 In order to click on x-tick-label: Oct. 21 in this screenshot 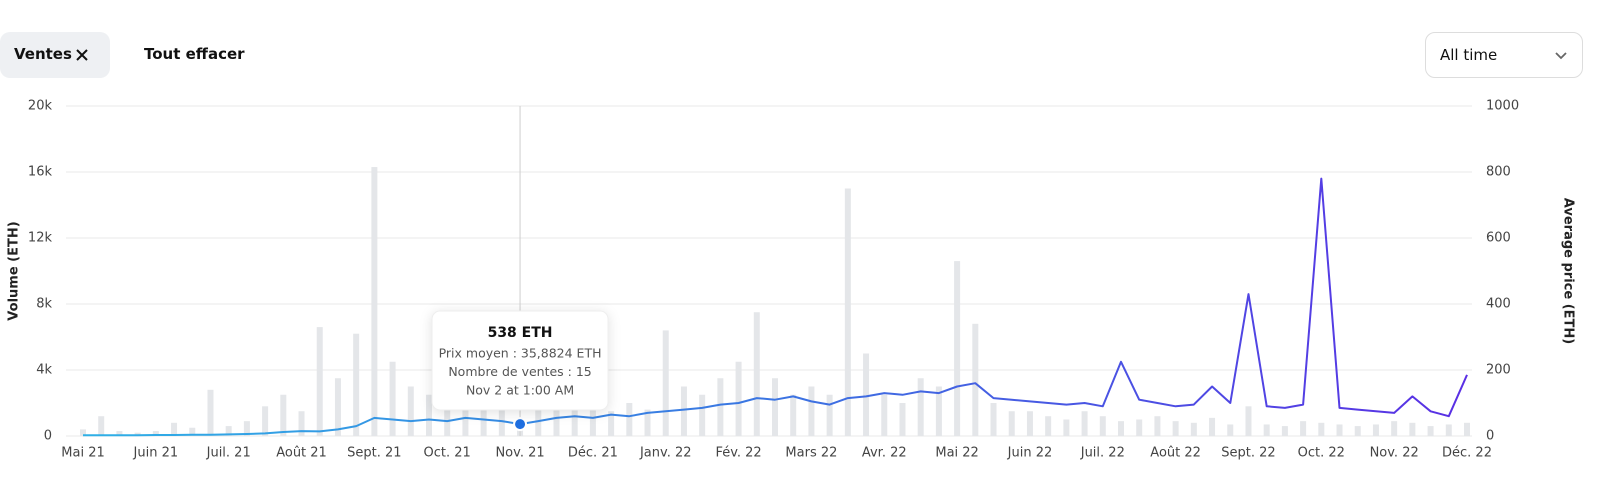, I will do `click(447, 453)`.